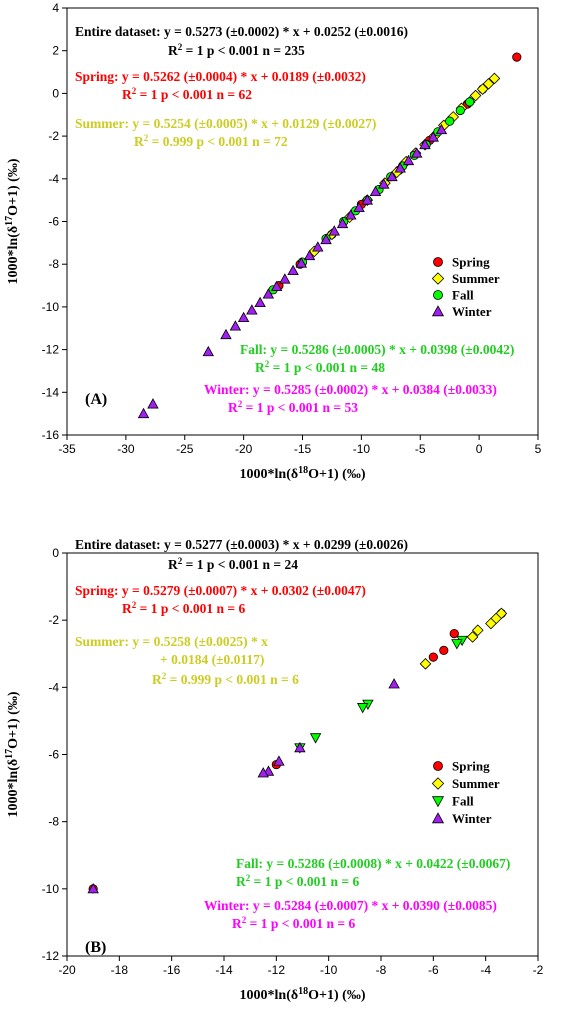  Describe the element at coordinates (538, 449) in the screenshot. I see `x-tick-label: 5` at that location.